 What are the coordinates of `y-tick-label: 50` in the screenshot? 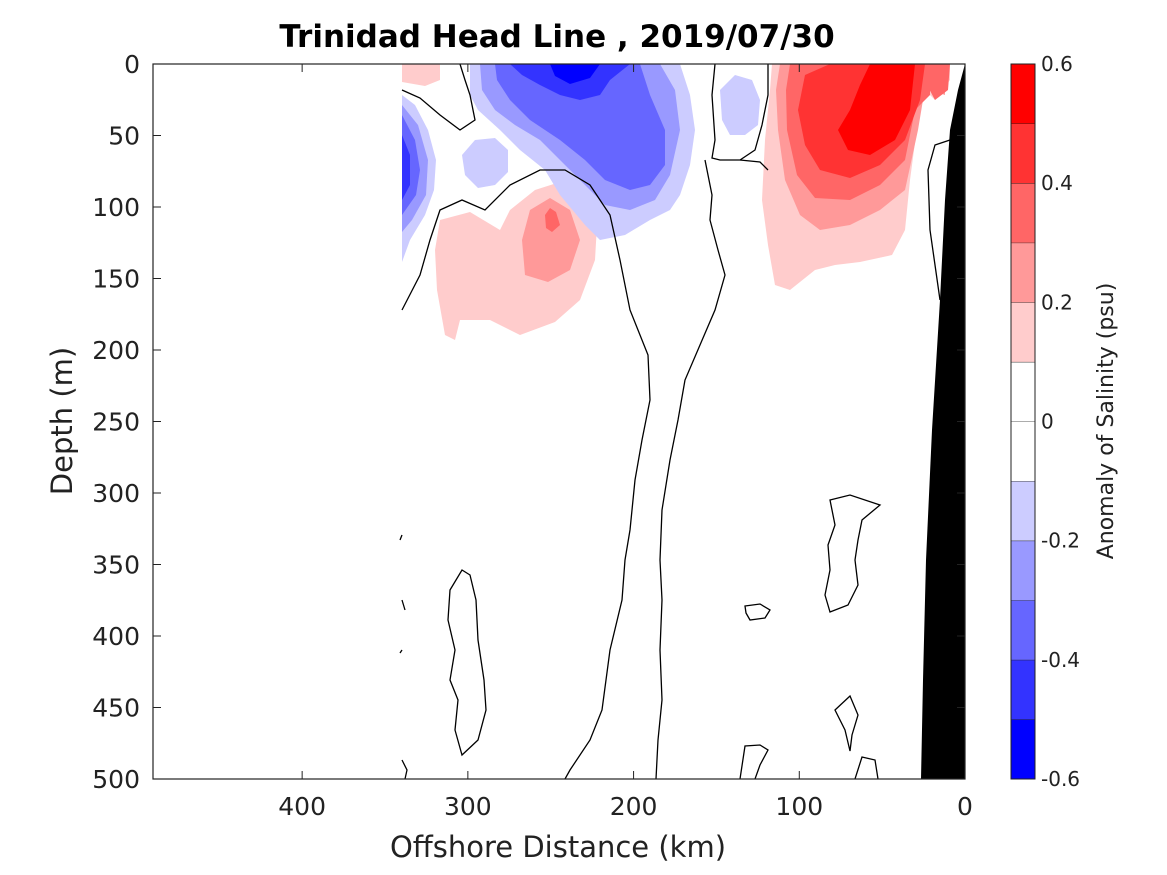 It's located at (124, 136).